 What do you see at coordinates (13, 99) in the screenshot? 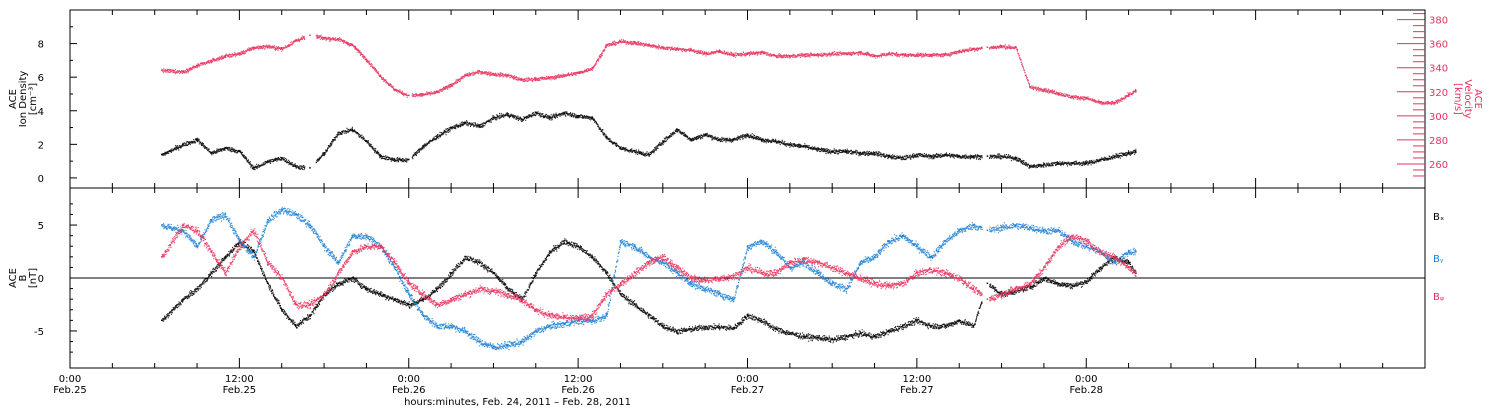
I see `density-axis-title-line: ACE` at bounding box center [13, 99].